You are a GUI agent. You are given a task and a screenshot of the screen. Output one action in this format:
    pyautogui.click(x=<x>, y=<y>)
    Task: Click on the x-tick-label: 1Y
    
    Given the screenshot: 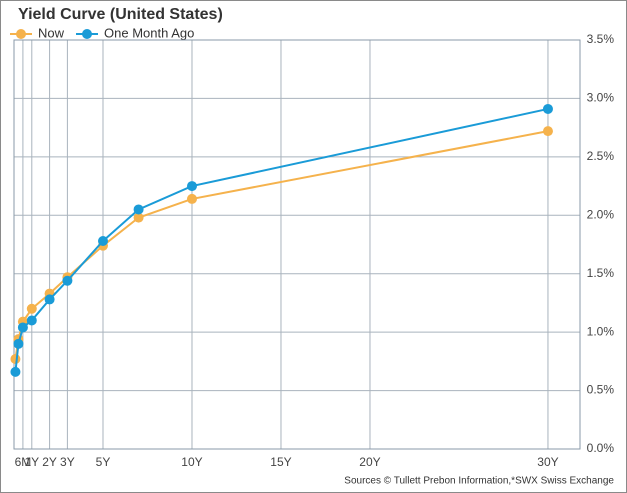 What is the action you would take?
    pyautogui.click(x=31, y=462)
    